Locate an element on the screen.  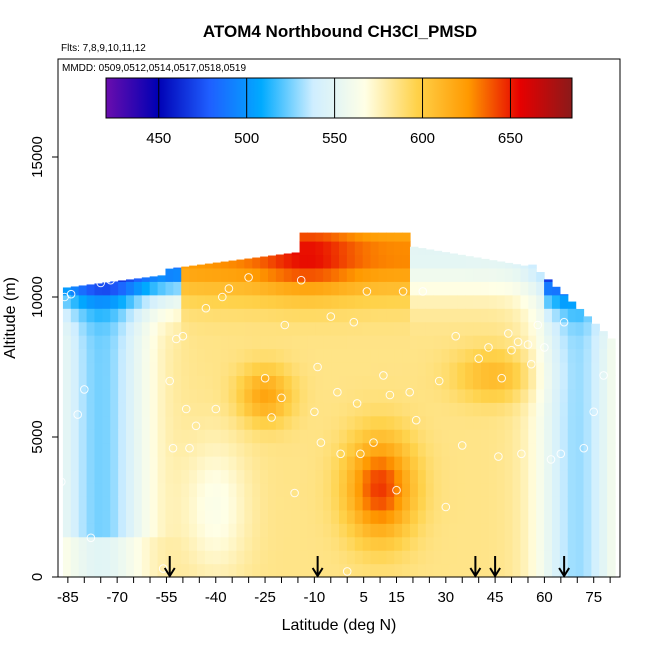
colorbar-tick-label: 650 is located at coordinates (510, 138).